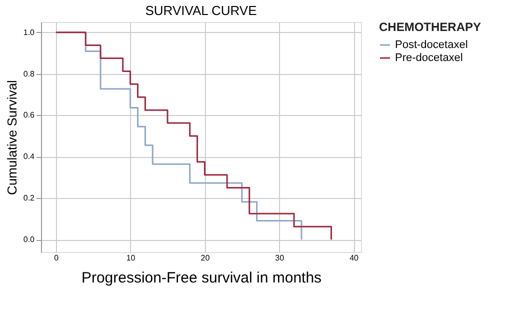 The width and height of the screenshot is (519, 334). Describe the element at coordinates (429, 58) in the screenshot. I see `legend-label: Pre-docetaxel` at that location.